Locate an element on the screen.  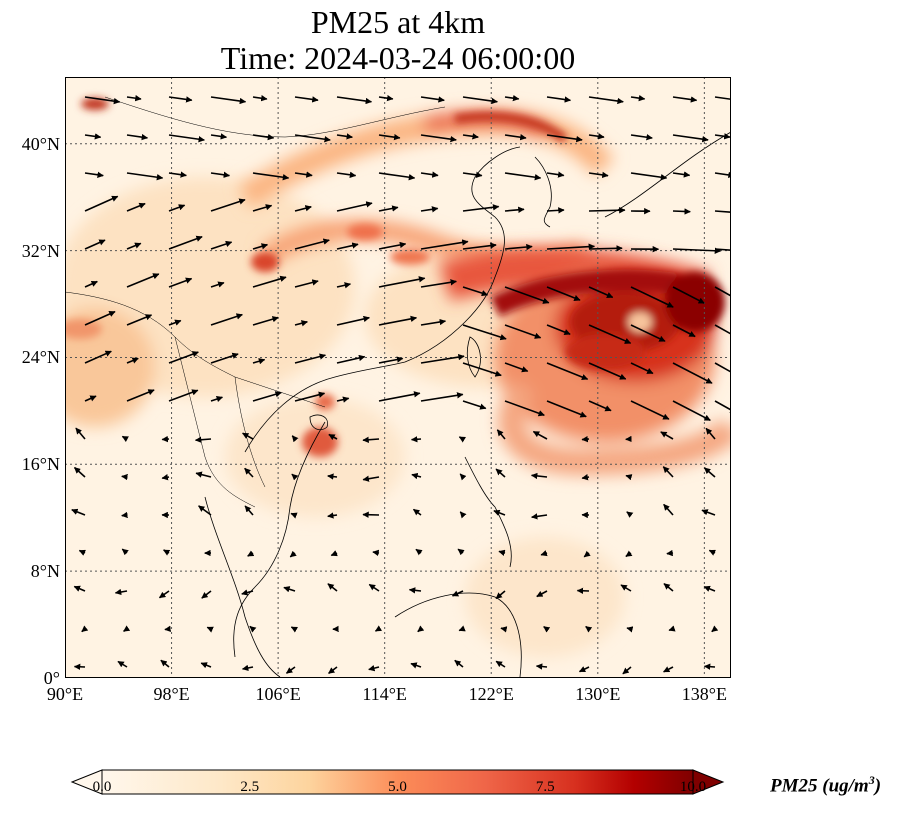
border-line is located at coordinates (275, 117).